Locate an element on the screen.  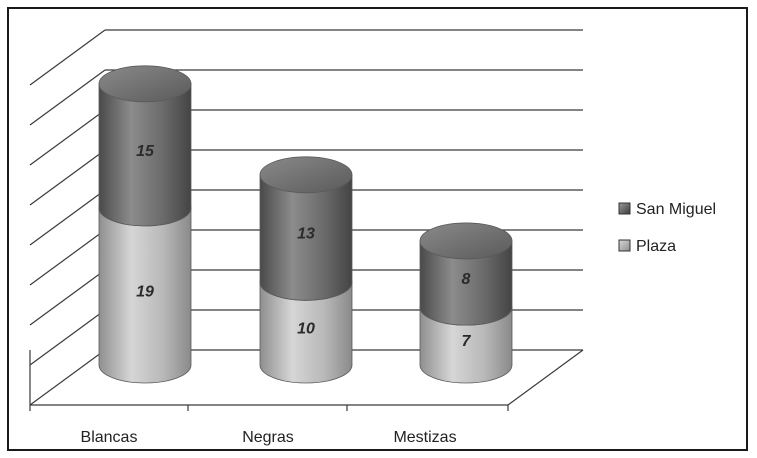
data-label: 10 is located at coordinates (306, 329).